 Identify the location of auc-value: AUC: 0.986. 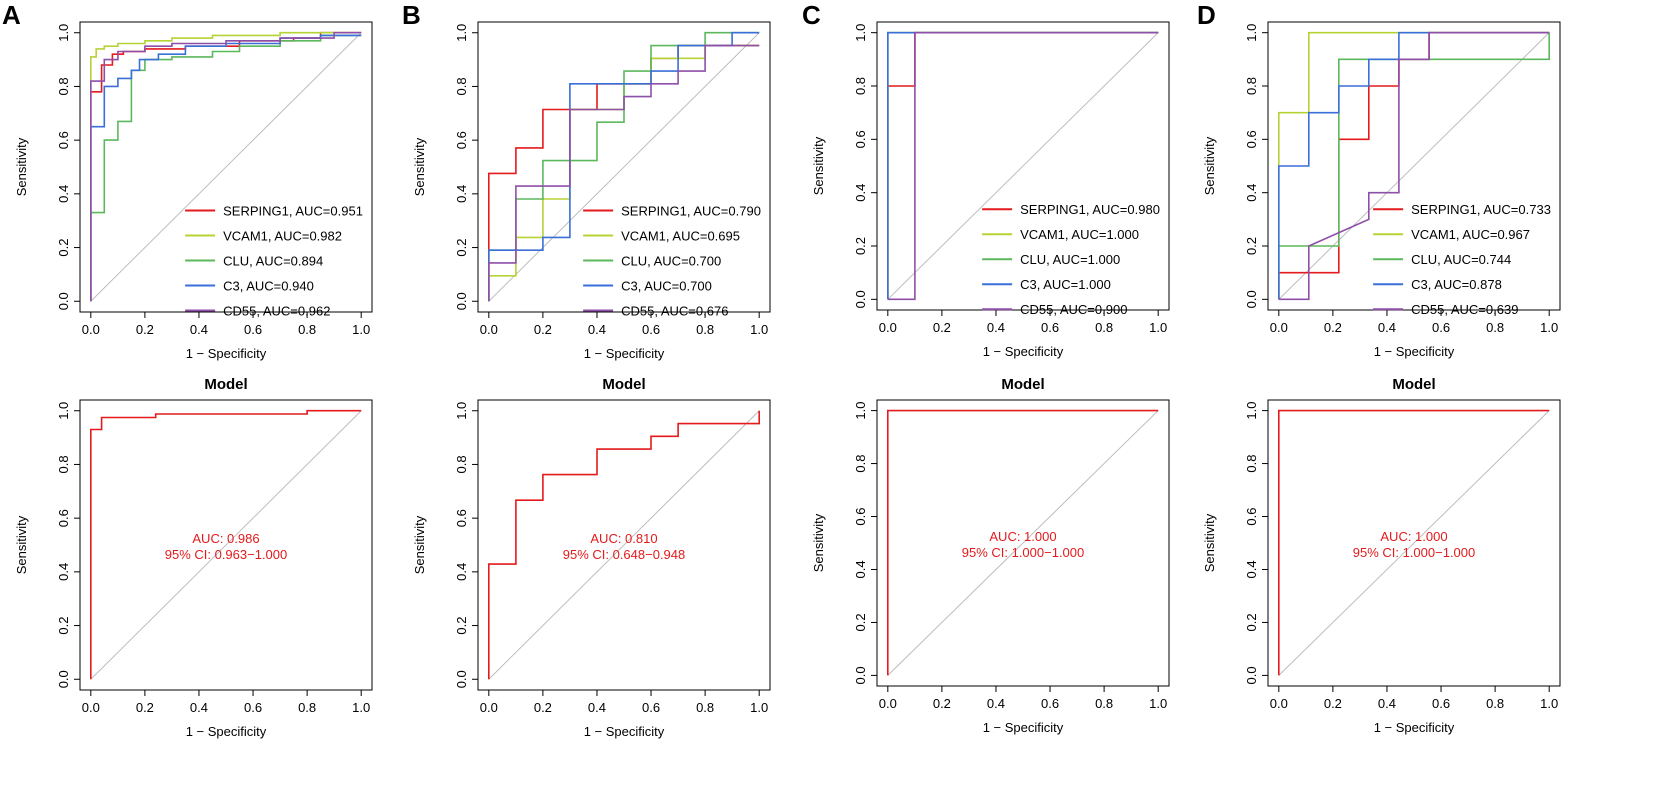
(225, 538).